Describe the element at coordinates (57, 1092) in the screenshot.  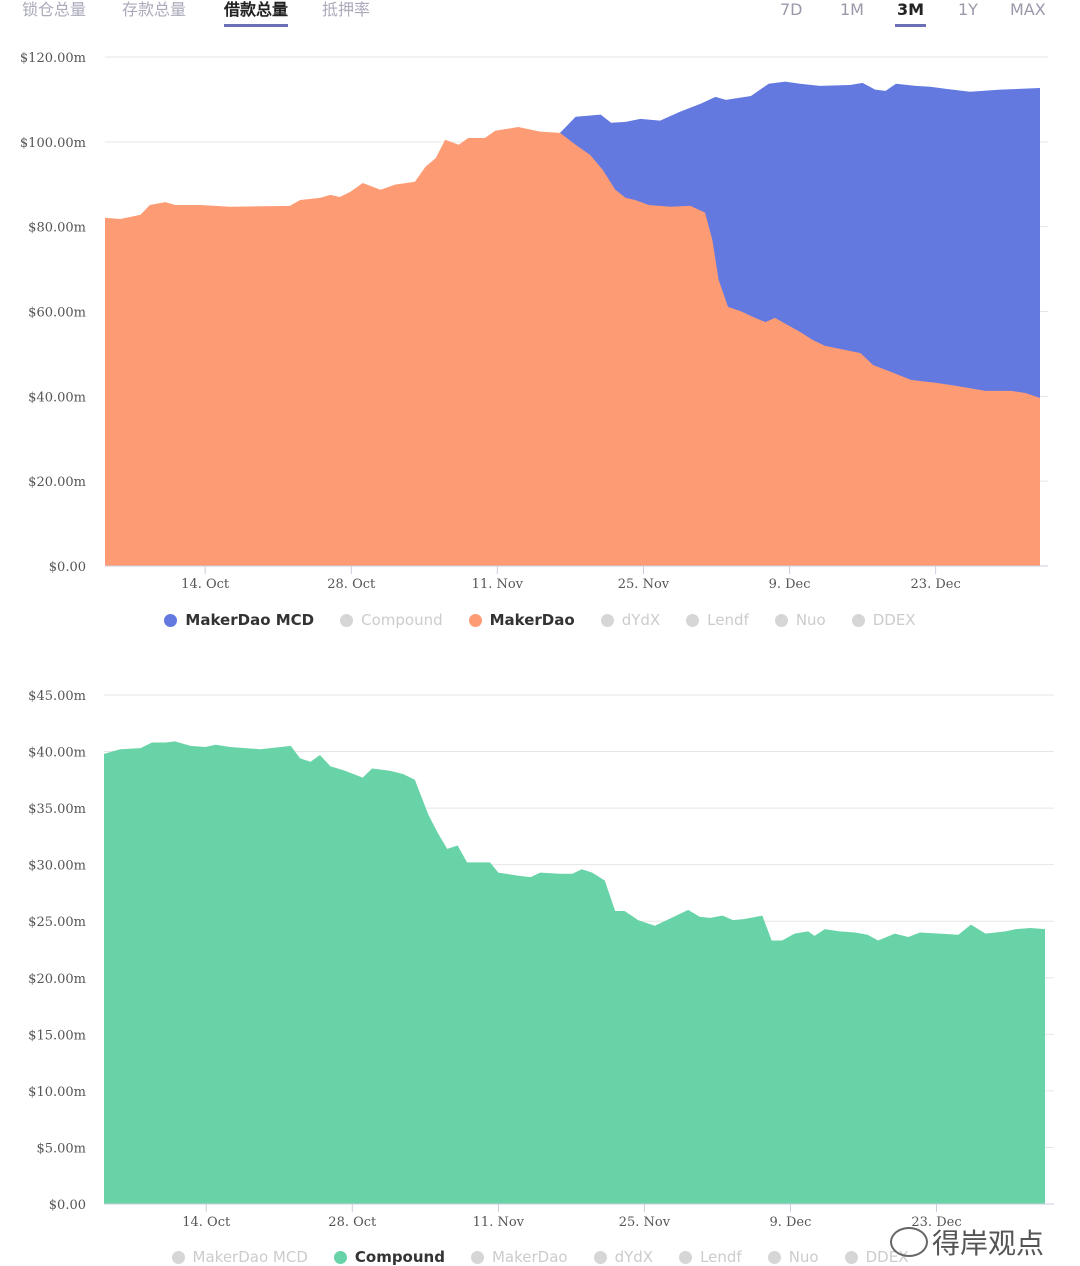
I see `y-tick-label: $10.00m` at that location.